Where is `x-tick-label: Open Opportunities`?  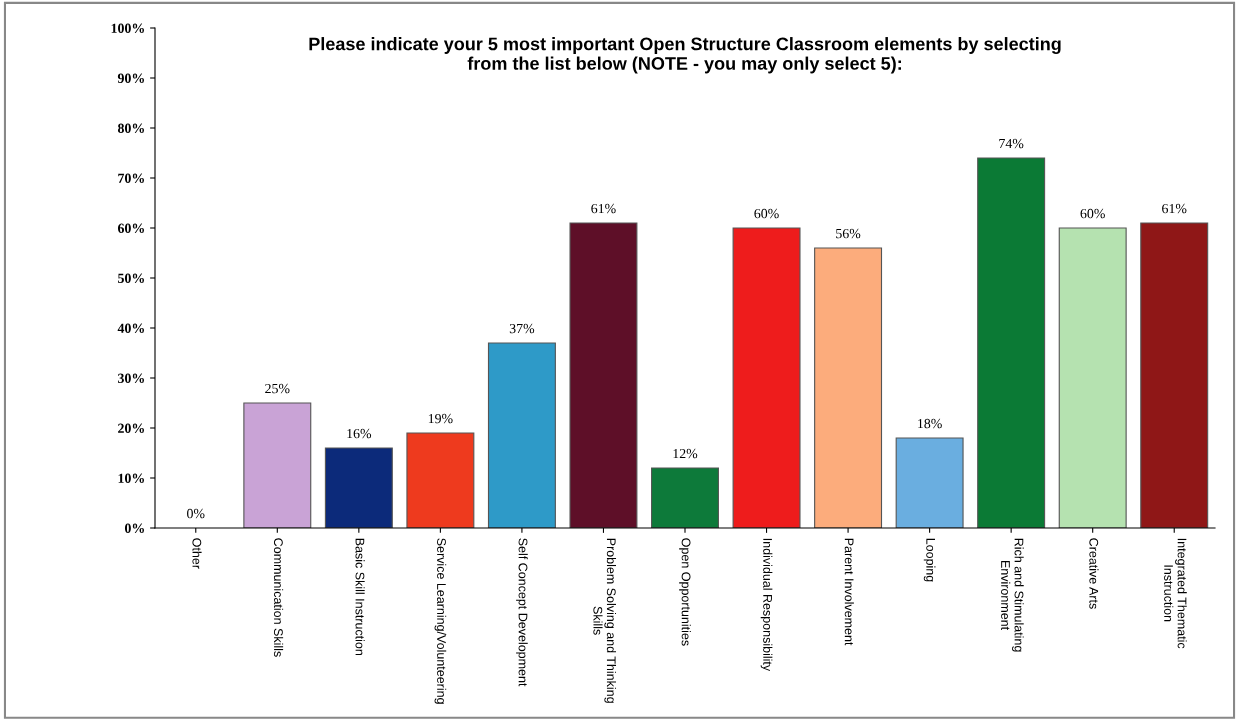
x-tick-label: Open Opportunities is located at coordinates (685, 592).